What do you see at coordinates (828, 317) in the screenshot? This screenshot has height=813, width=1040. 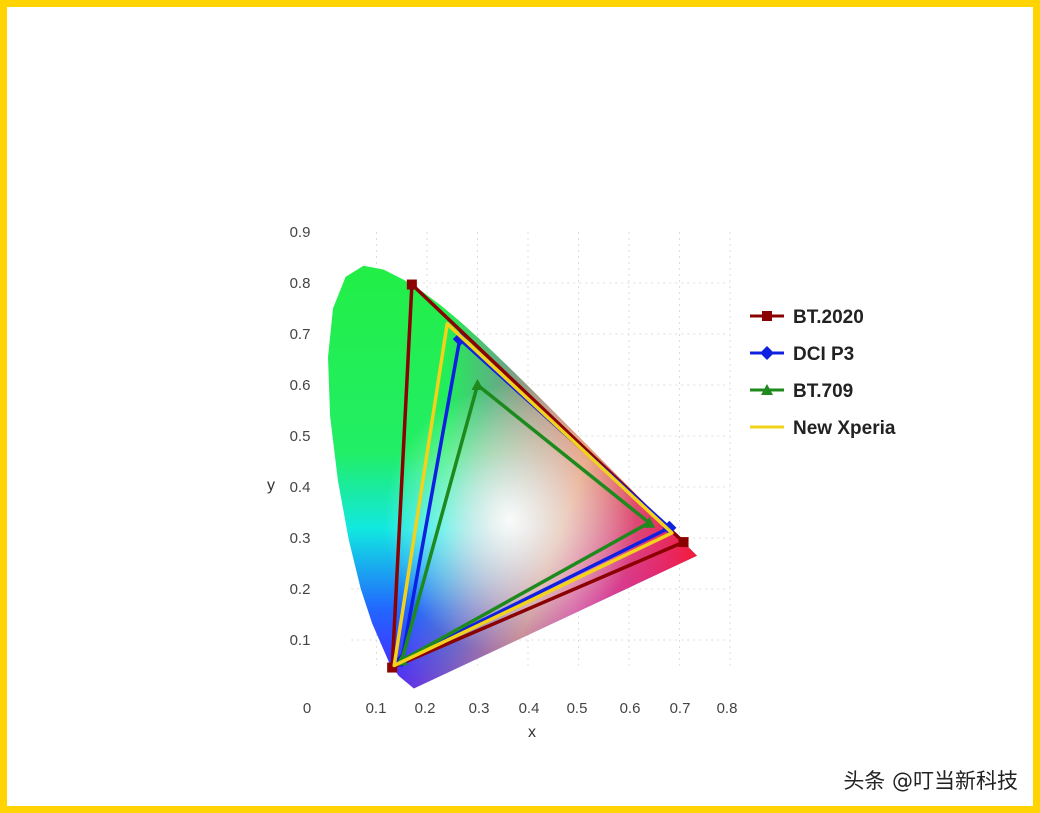 I see `legend-label-bt-2020: BT.2020` at bounding box center [828, 317].